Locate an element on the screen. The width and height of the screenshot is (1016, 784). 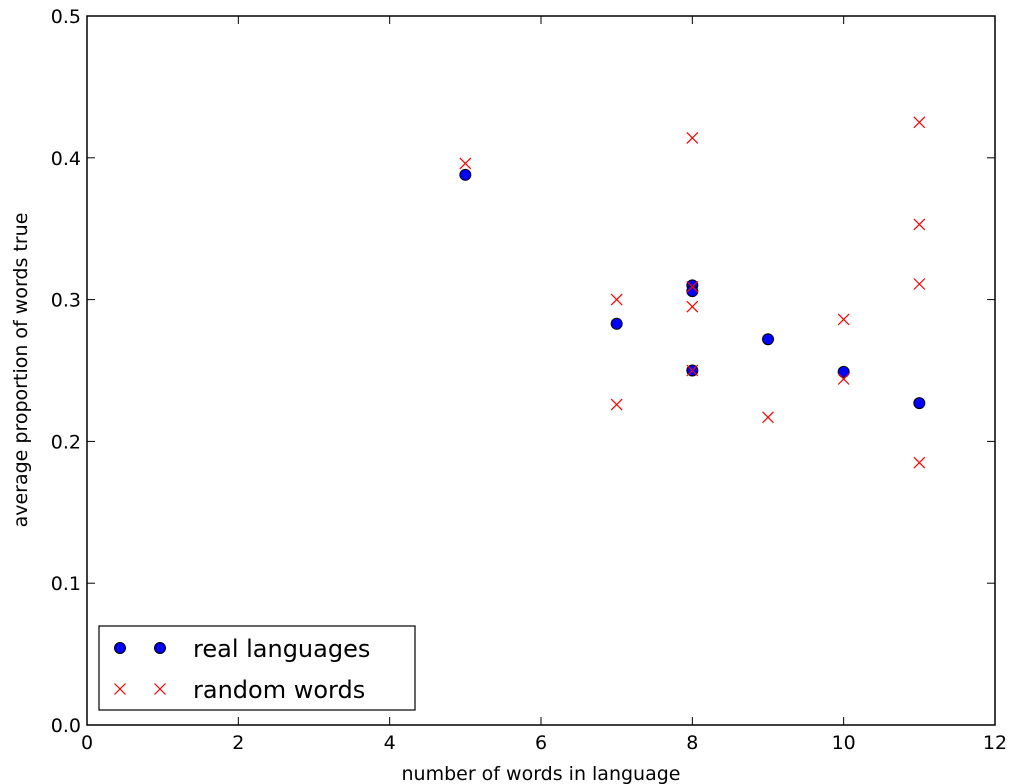
y-tick-label: 0.5 is located at coordinates (66, 17).